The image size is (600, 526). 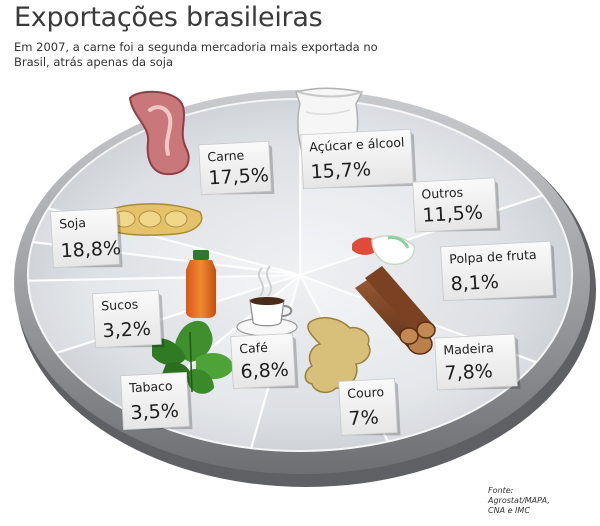 I want to click on slice-label-card: Polpa de fruta 8,1%, so click(x=498, y=271).